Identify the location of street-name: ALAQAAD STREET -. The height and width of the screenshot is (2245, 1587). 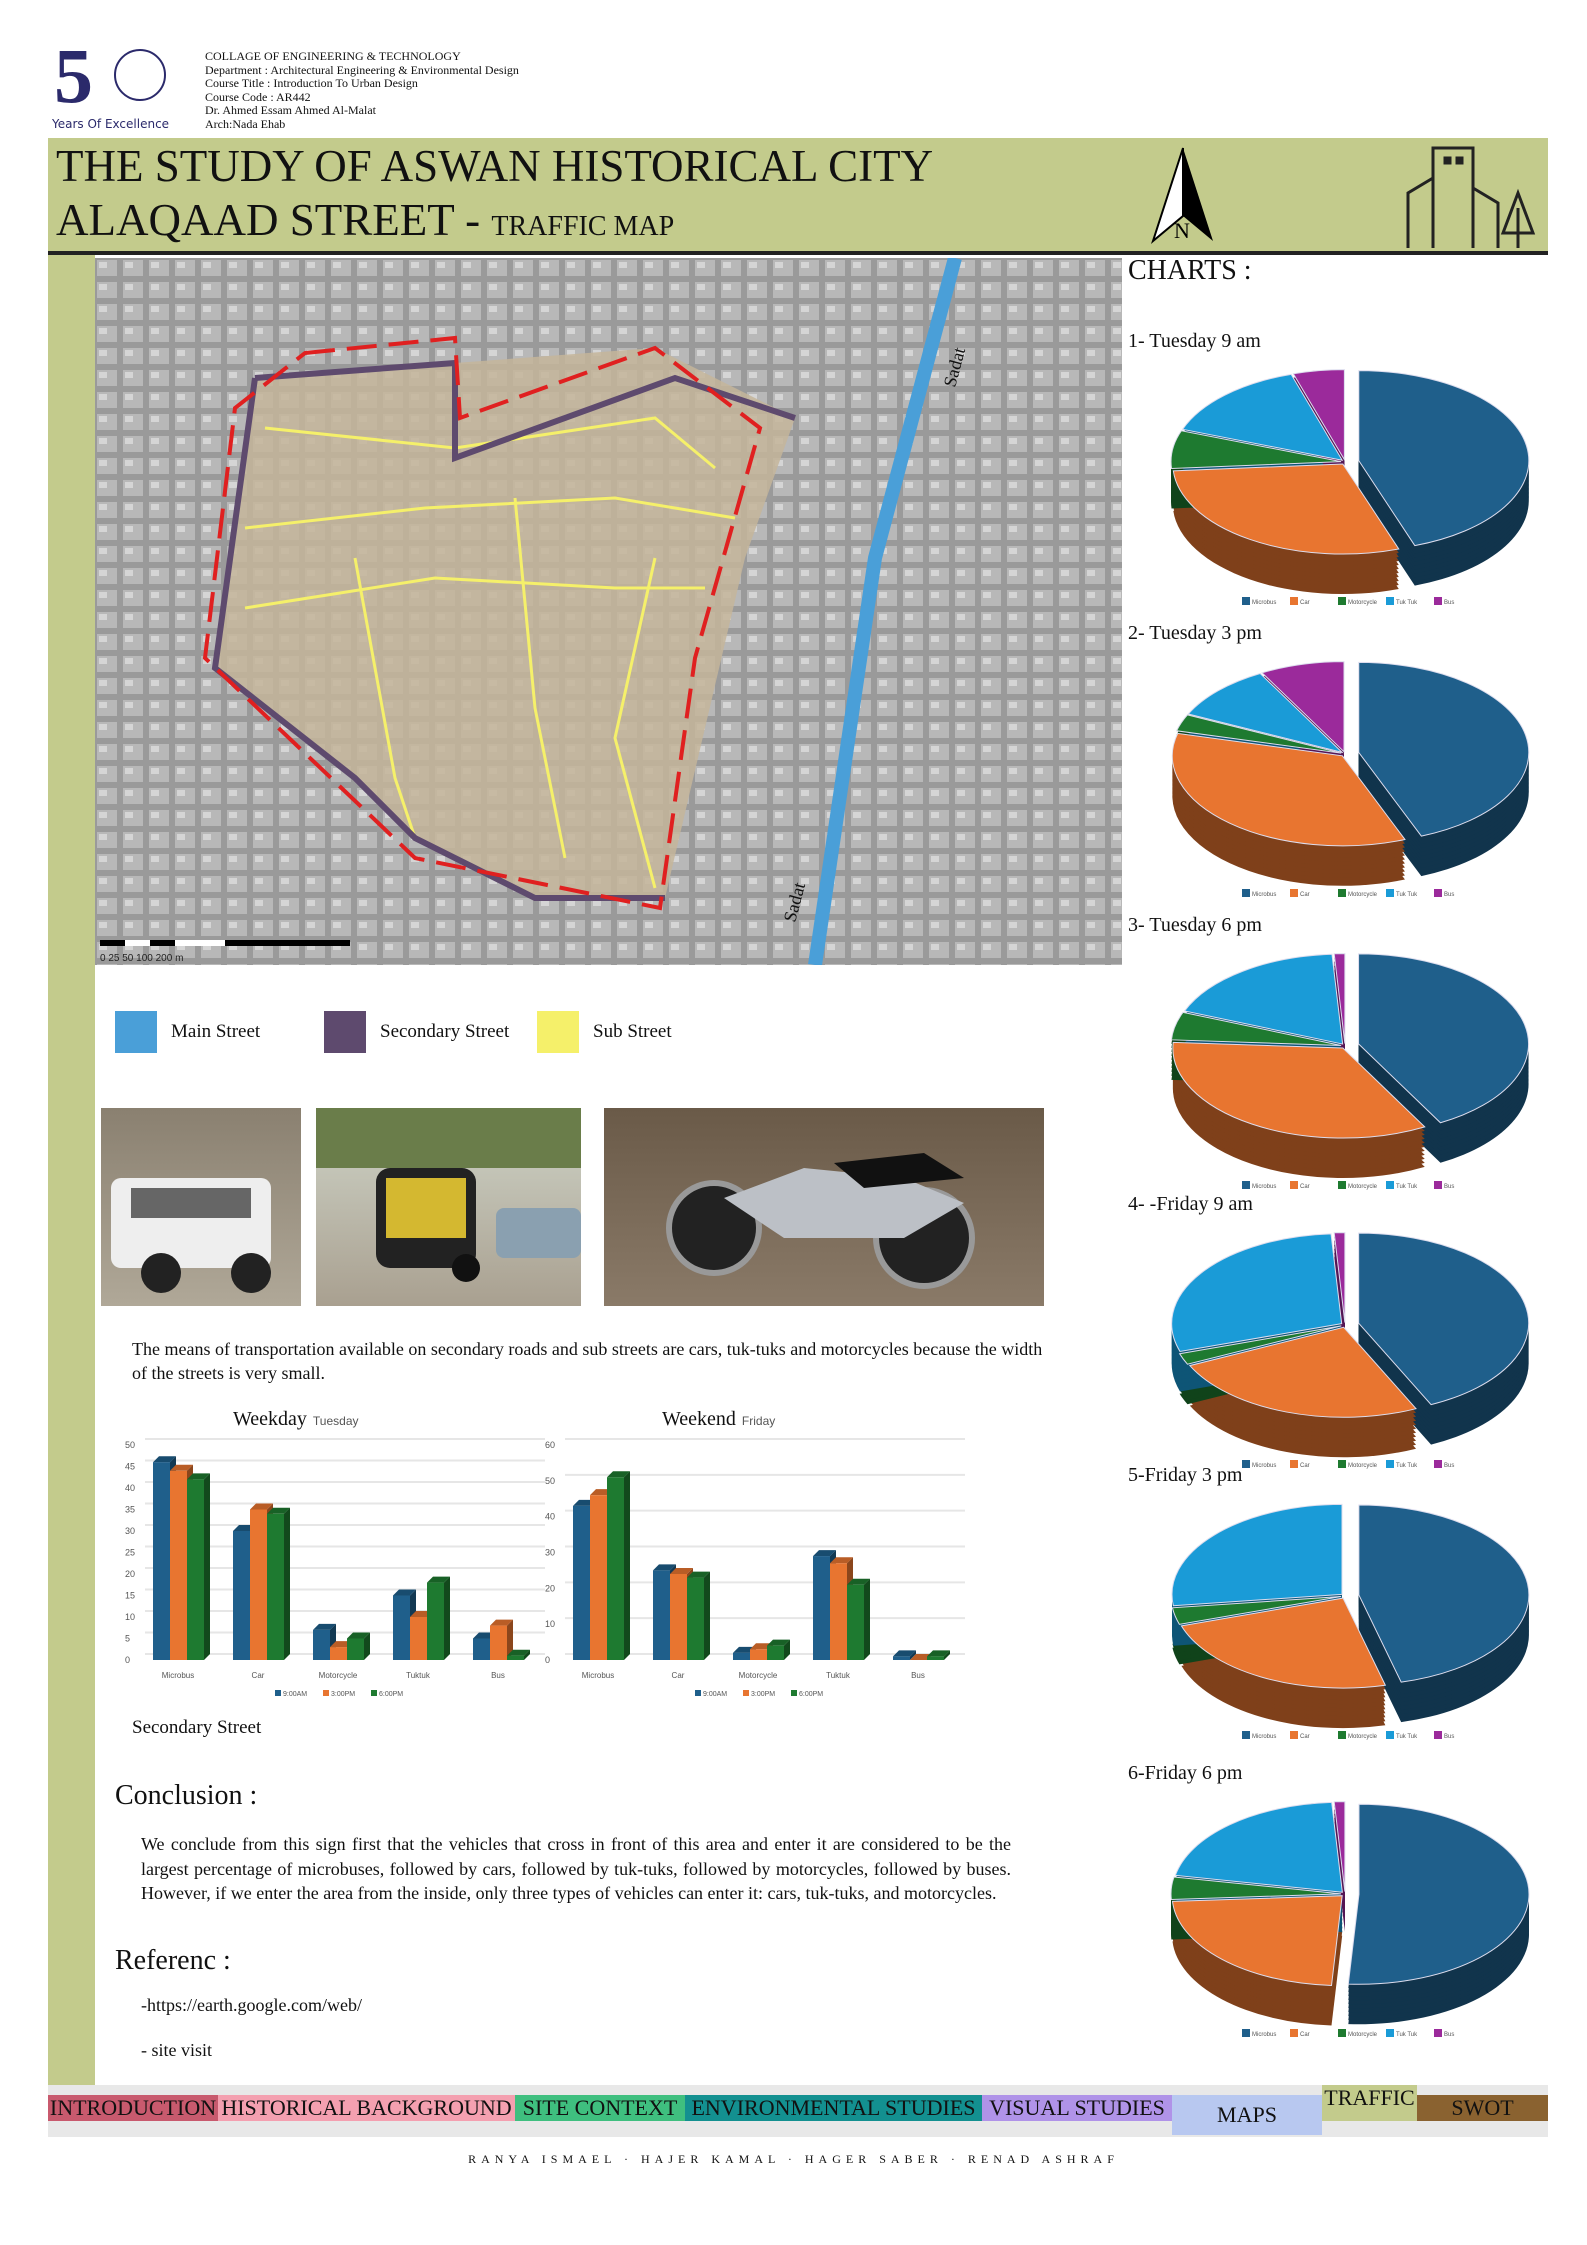
(274, 220).